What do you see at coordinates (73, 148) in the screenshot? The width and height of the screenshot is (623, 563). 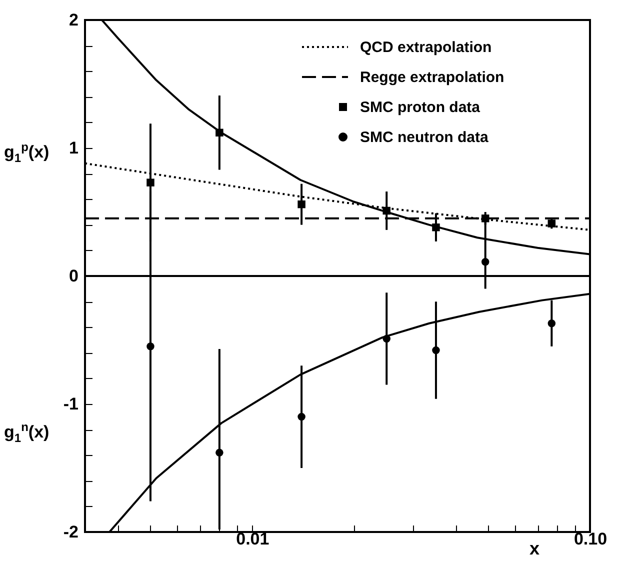 I see `y-tick-label: 1` at bounding box center [73, 148].